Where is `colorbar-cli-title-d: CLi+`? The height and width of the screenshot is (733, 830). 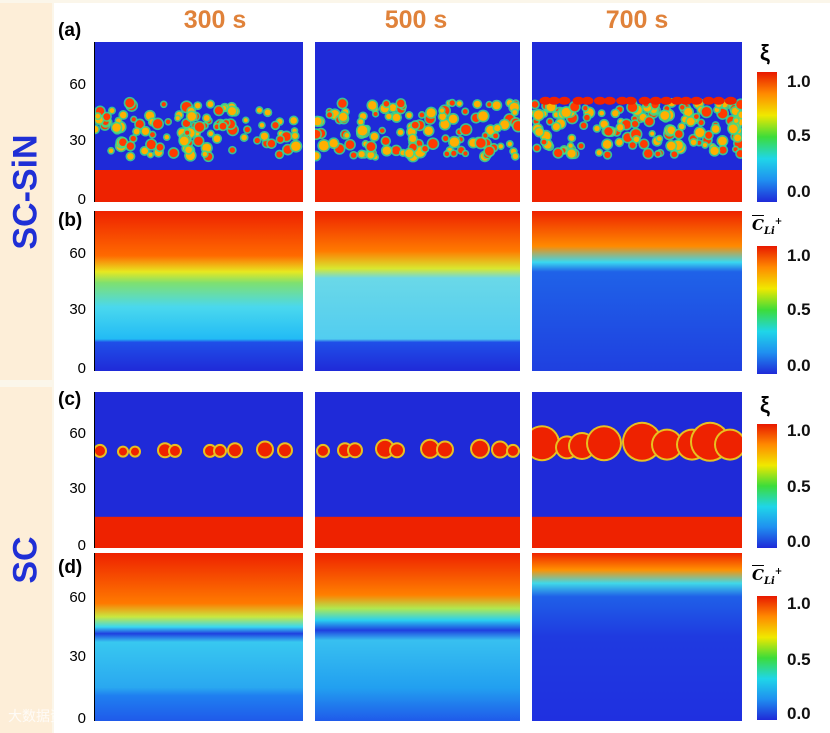
colorbar-cli-title-d: CLi+ is located at coordinates (767, 576).